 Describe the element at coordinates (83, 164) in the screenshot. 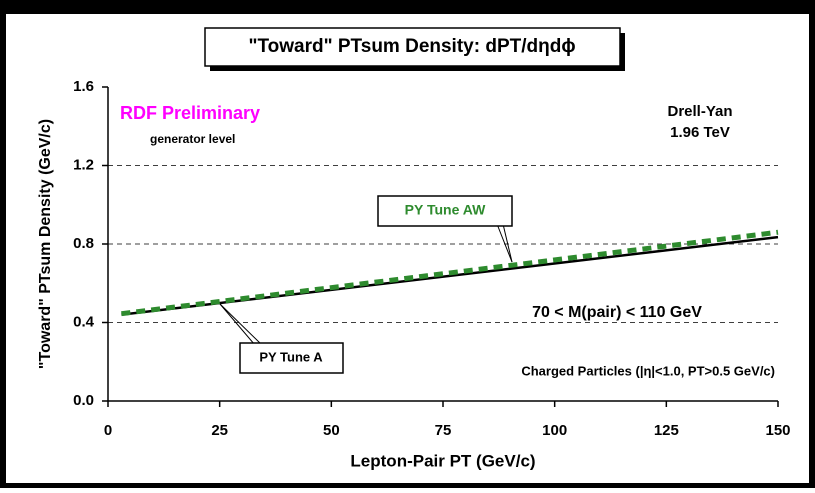

I see `y-tick-label: 1.2` at that location.